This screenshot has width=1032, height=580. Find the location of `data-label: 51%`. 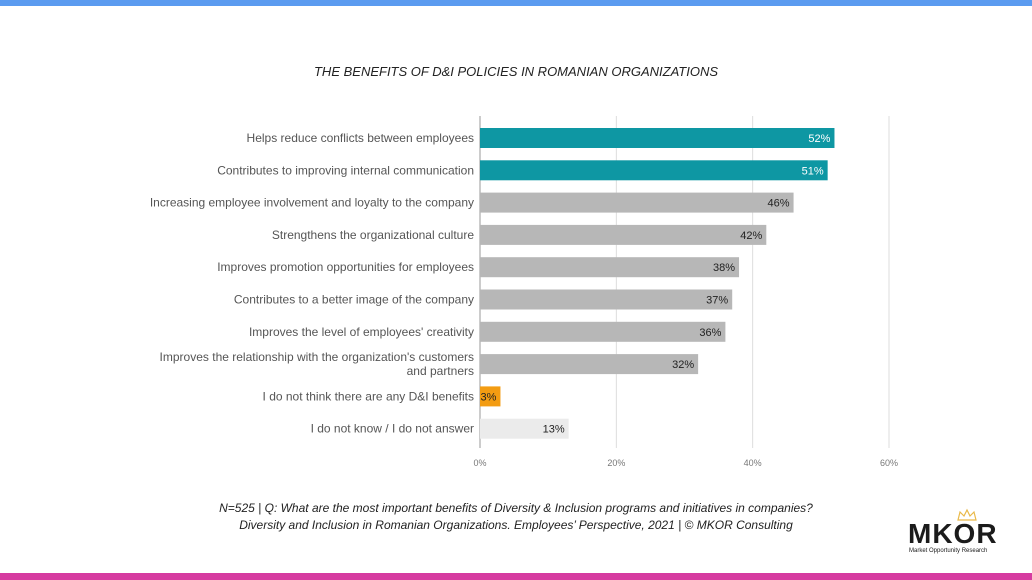

data-label: 51% is located at coordinates (813, 171).